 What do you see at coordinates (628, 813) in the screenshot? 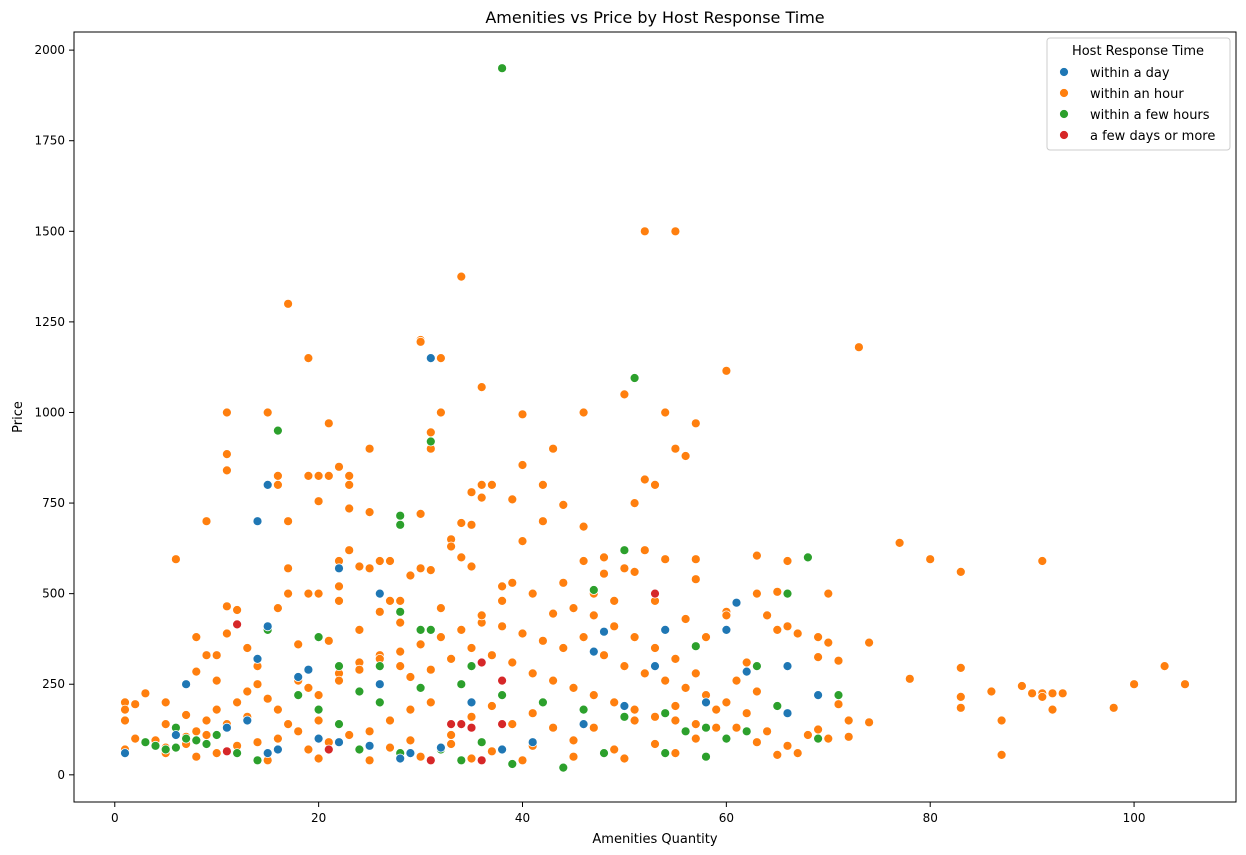
I see `x-axis: 0 20 40 60 80 100` at bounding box center [628, 813].